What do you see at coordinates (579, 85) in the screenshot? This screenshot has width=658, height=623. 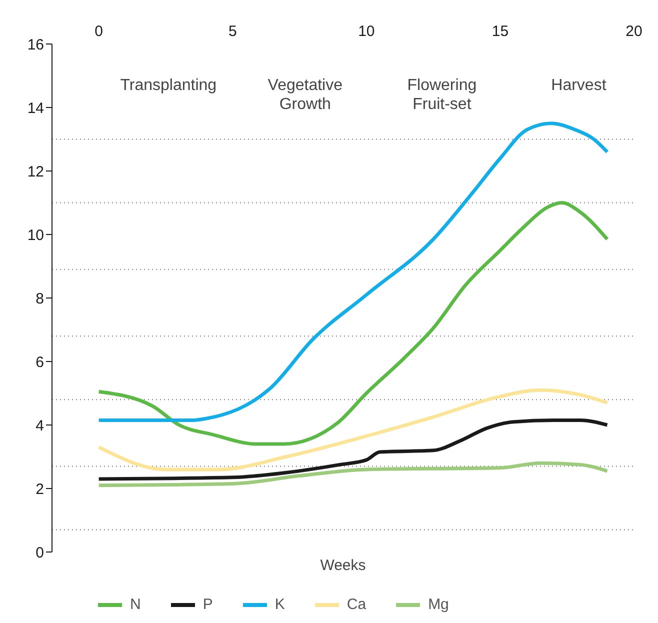 I see `annotation: Harvest` at bounding box center [579, 85].